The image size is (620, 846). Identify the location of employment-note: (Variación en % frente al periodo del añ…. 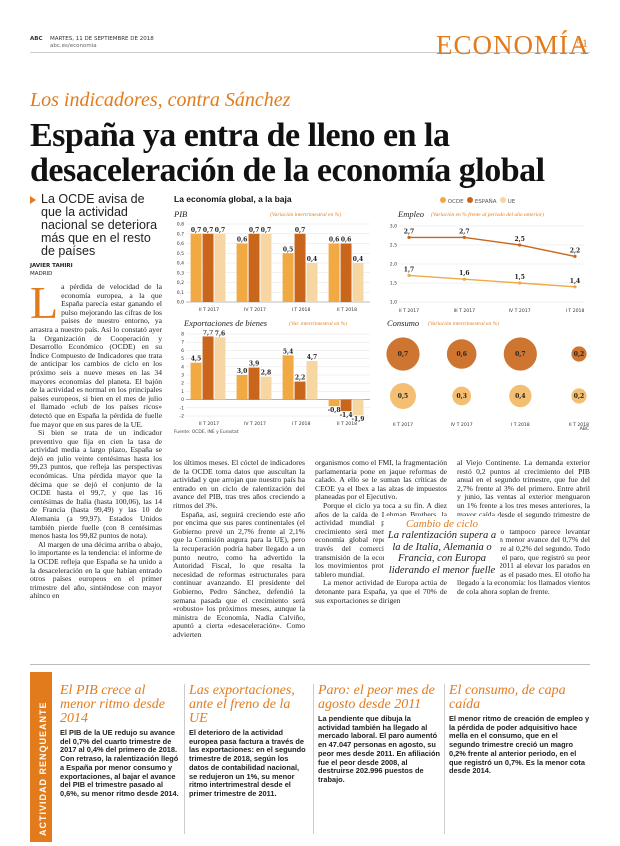
(487, 215).